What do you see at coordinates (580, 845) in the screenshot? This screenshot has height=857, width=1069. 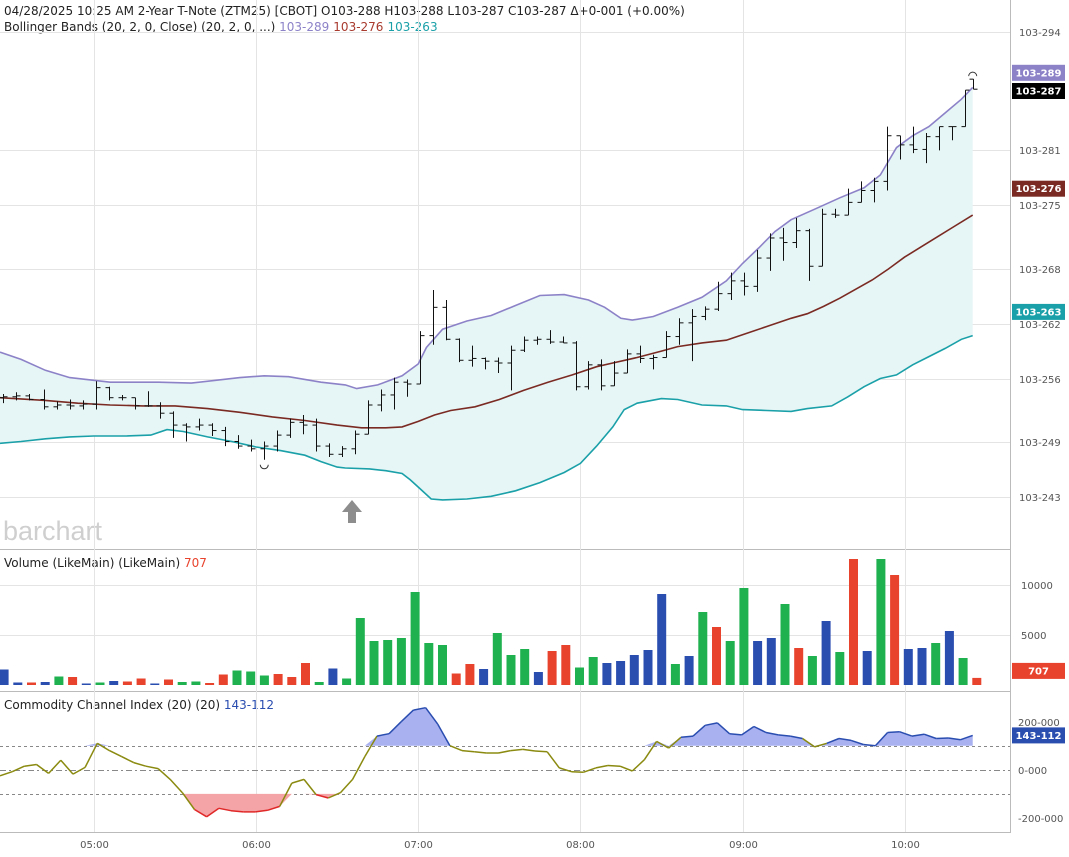 I see `time-tick-label: 08:00` at bounding box center [580, 845].